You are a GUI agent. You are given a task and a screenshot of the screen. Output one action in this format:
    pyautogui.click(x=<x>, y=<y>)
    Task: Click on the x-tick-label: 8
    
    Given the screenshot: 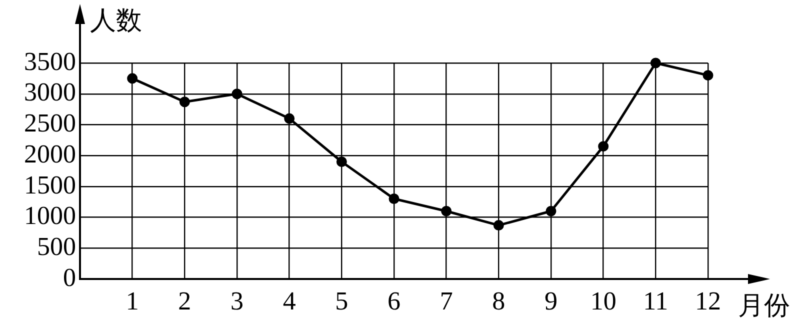 What is the action you would take?
    pyautogui.click(x=499, y=301)
    